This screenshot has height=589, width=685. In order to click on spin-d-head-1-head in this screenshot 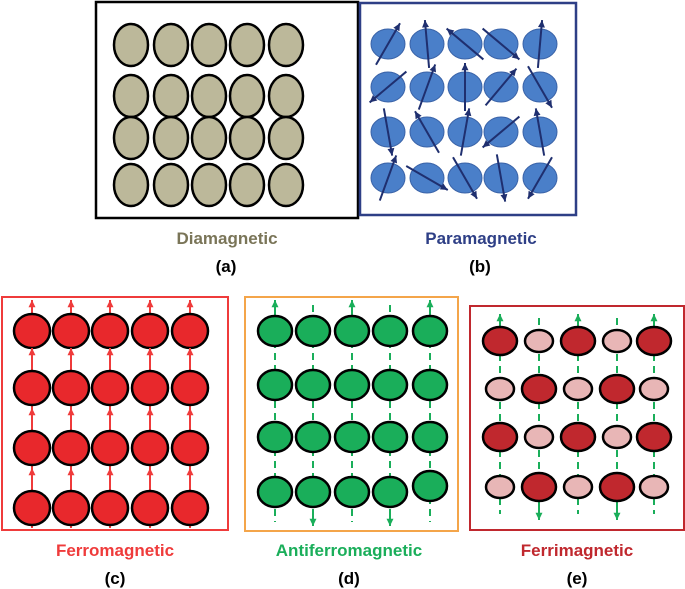, I will do `click(313, 522)`.